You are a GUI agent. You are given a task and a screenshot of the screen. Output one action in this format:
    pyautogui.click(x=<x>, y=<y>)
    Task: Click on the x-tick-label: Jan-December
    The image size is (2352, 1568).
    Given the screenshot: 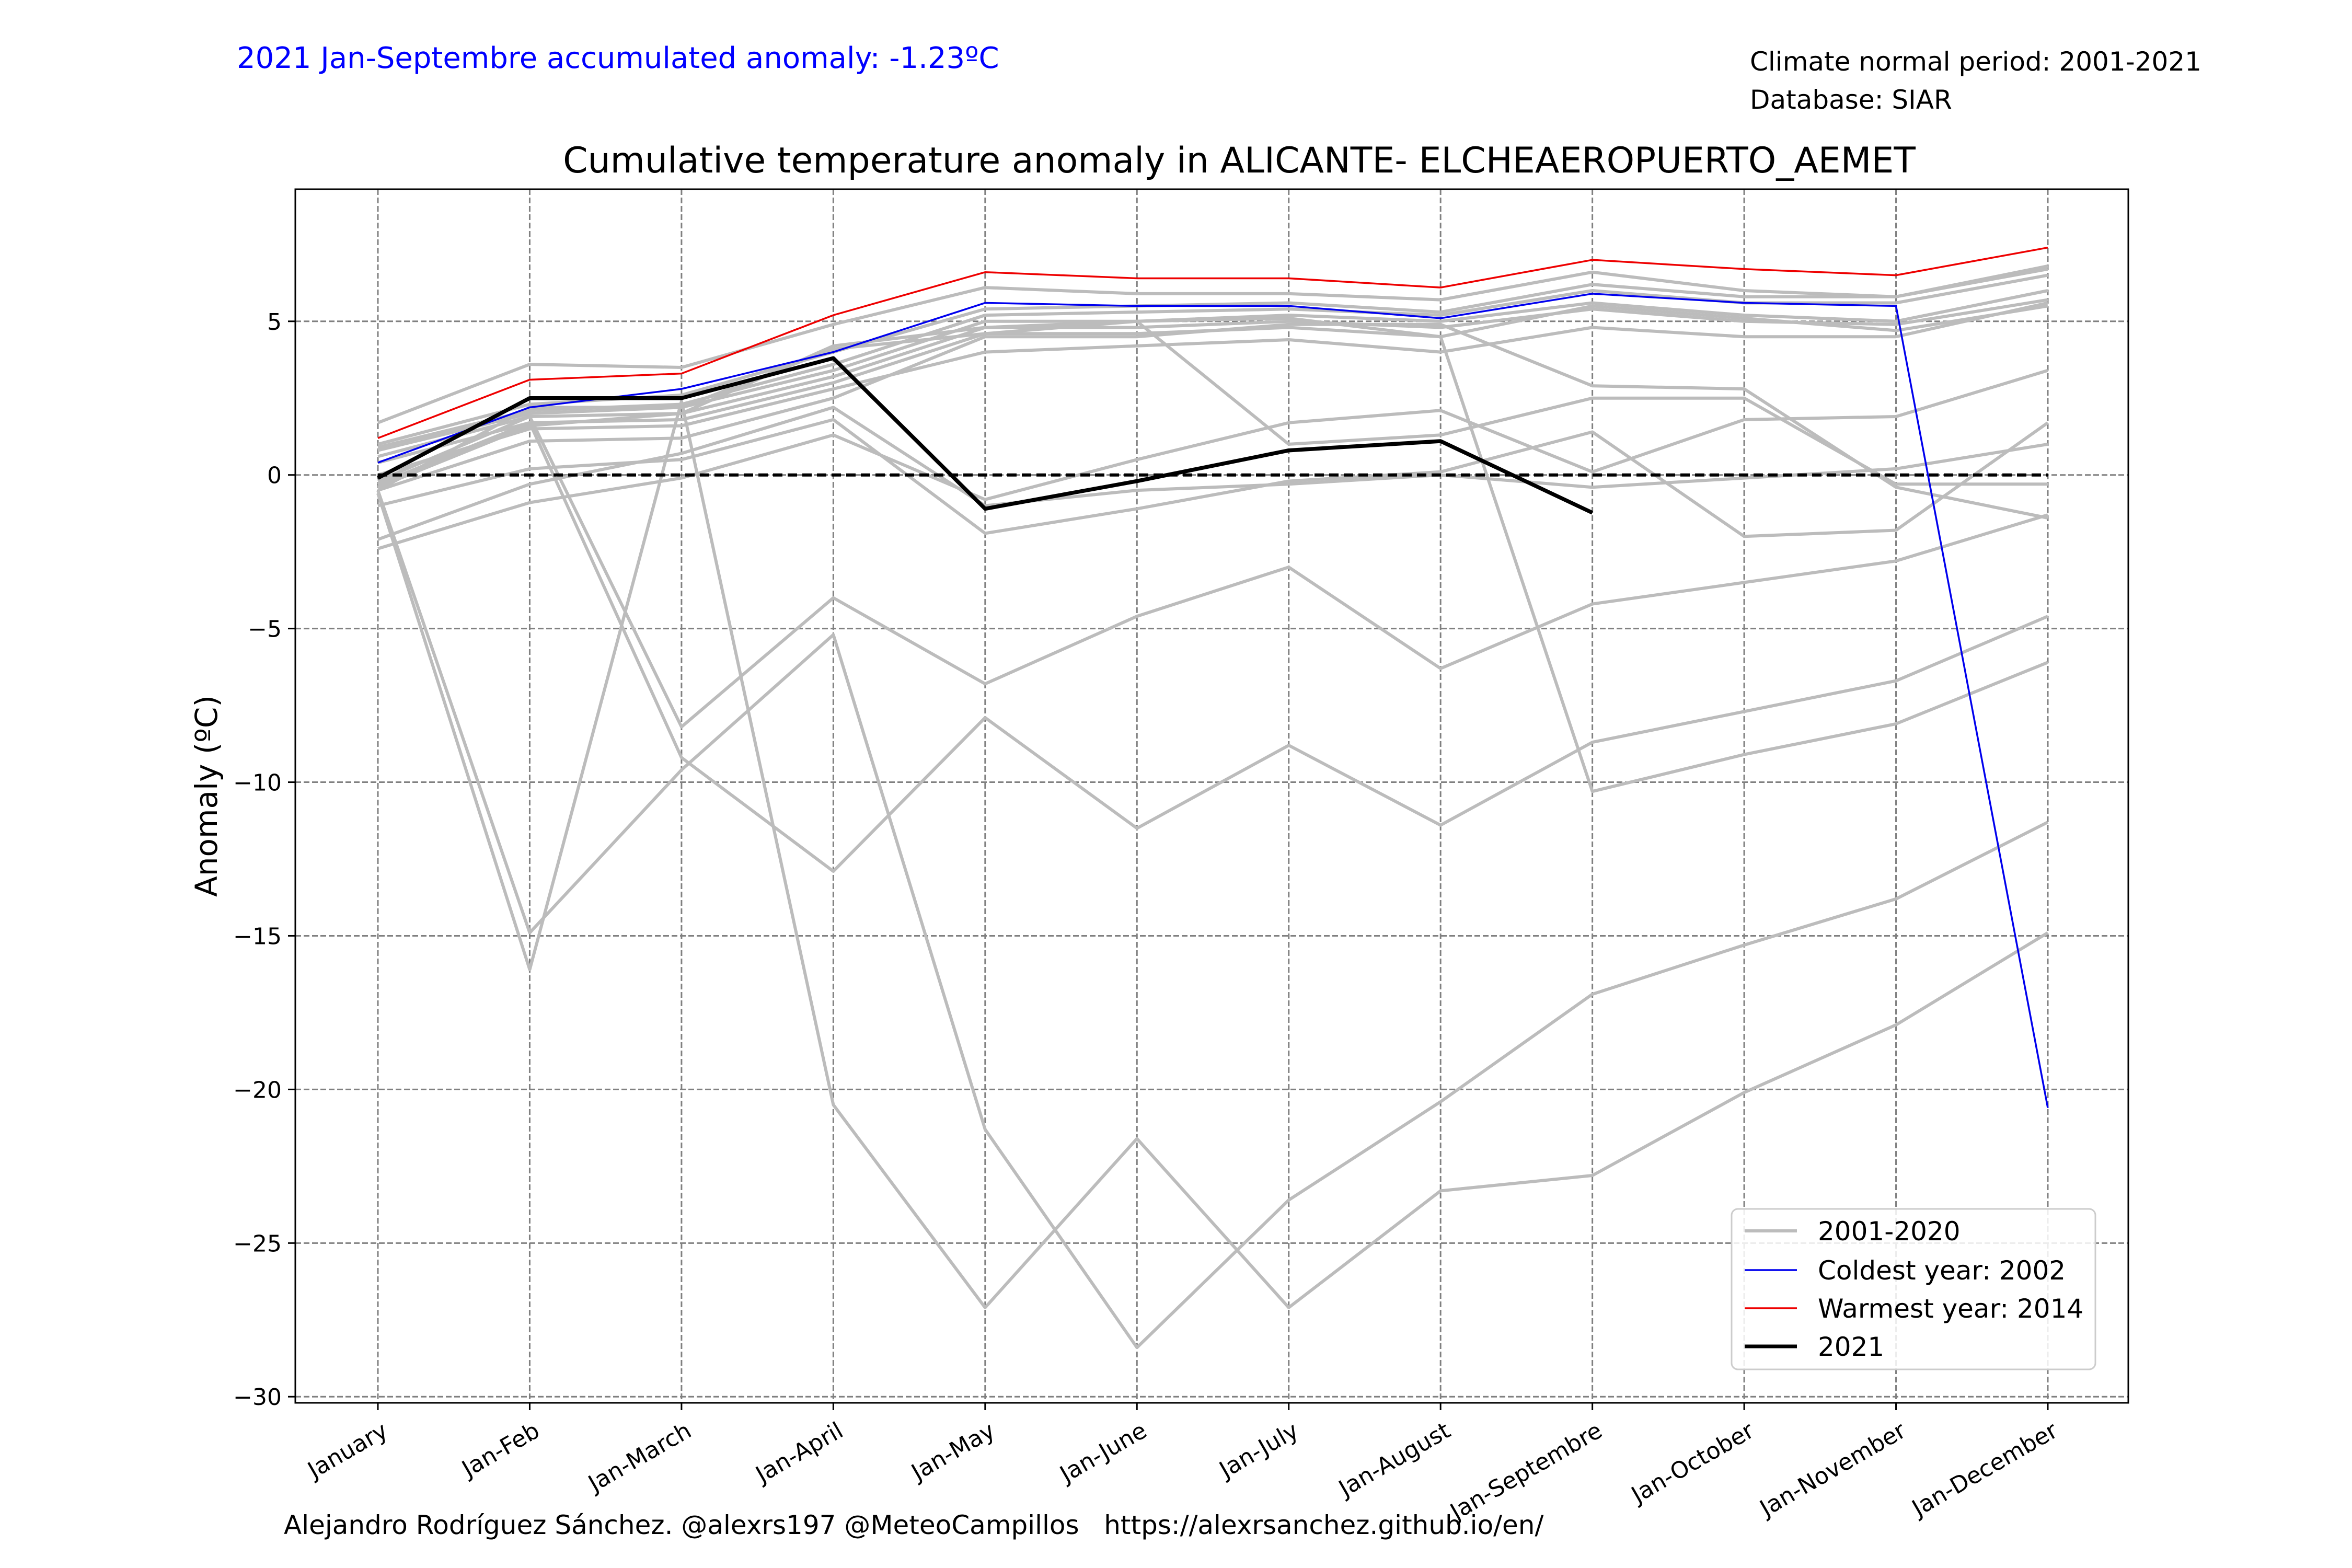 What is the action you would take?
    pyautogui.click(x=1984, y=1470)
    